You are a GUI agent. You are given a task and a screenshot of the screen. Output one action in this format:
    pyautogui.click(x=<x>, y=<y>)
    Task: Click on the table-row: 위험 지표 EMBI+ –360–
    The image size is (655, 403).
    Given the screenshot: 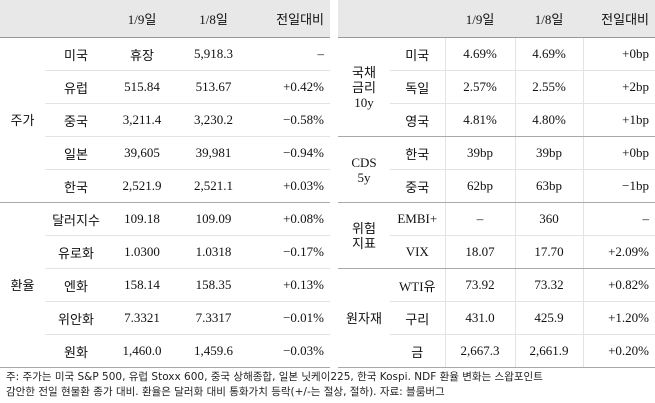 What is the action you would take?
    pyautogui.click(x=496, y=235)
    